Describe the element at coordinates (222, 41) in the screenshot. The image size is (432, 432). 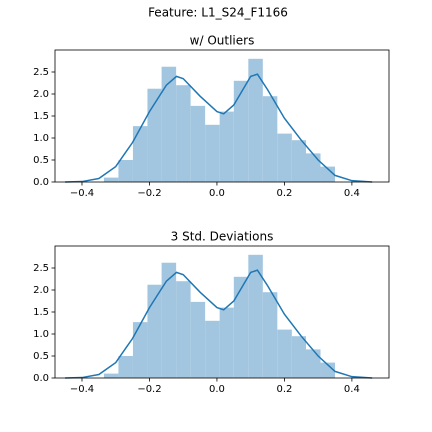
I see `axes-title: w/ Outliers` at that location.